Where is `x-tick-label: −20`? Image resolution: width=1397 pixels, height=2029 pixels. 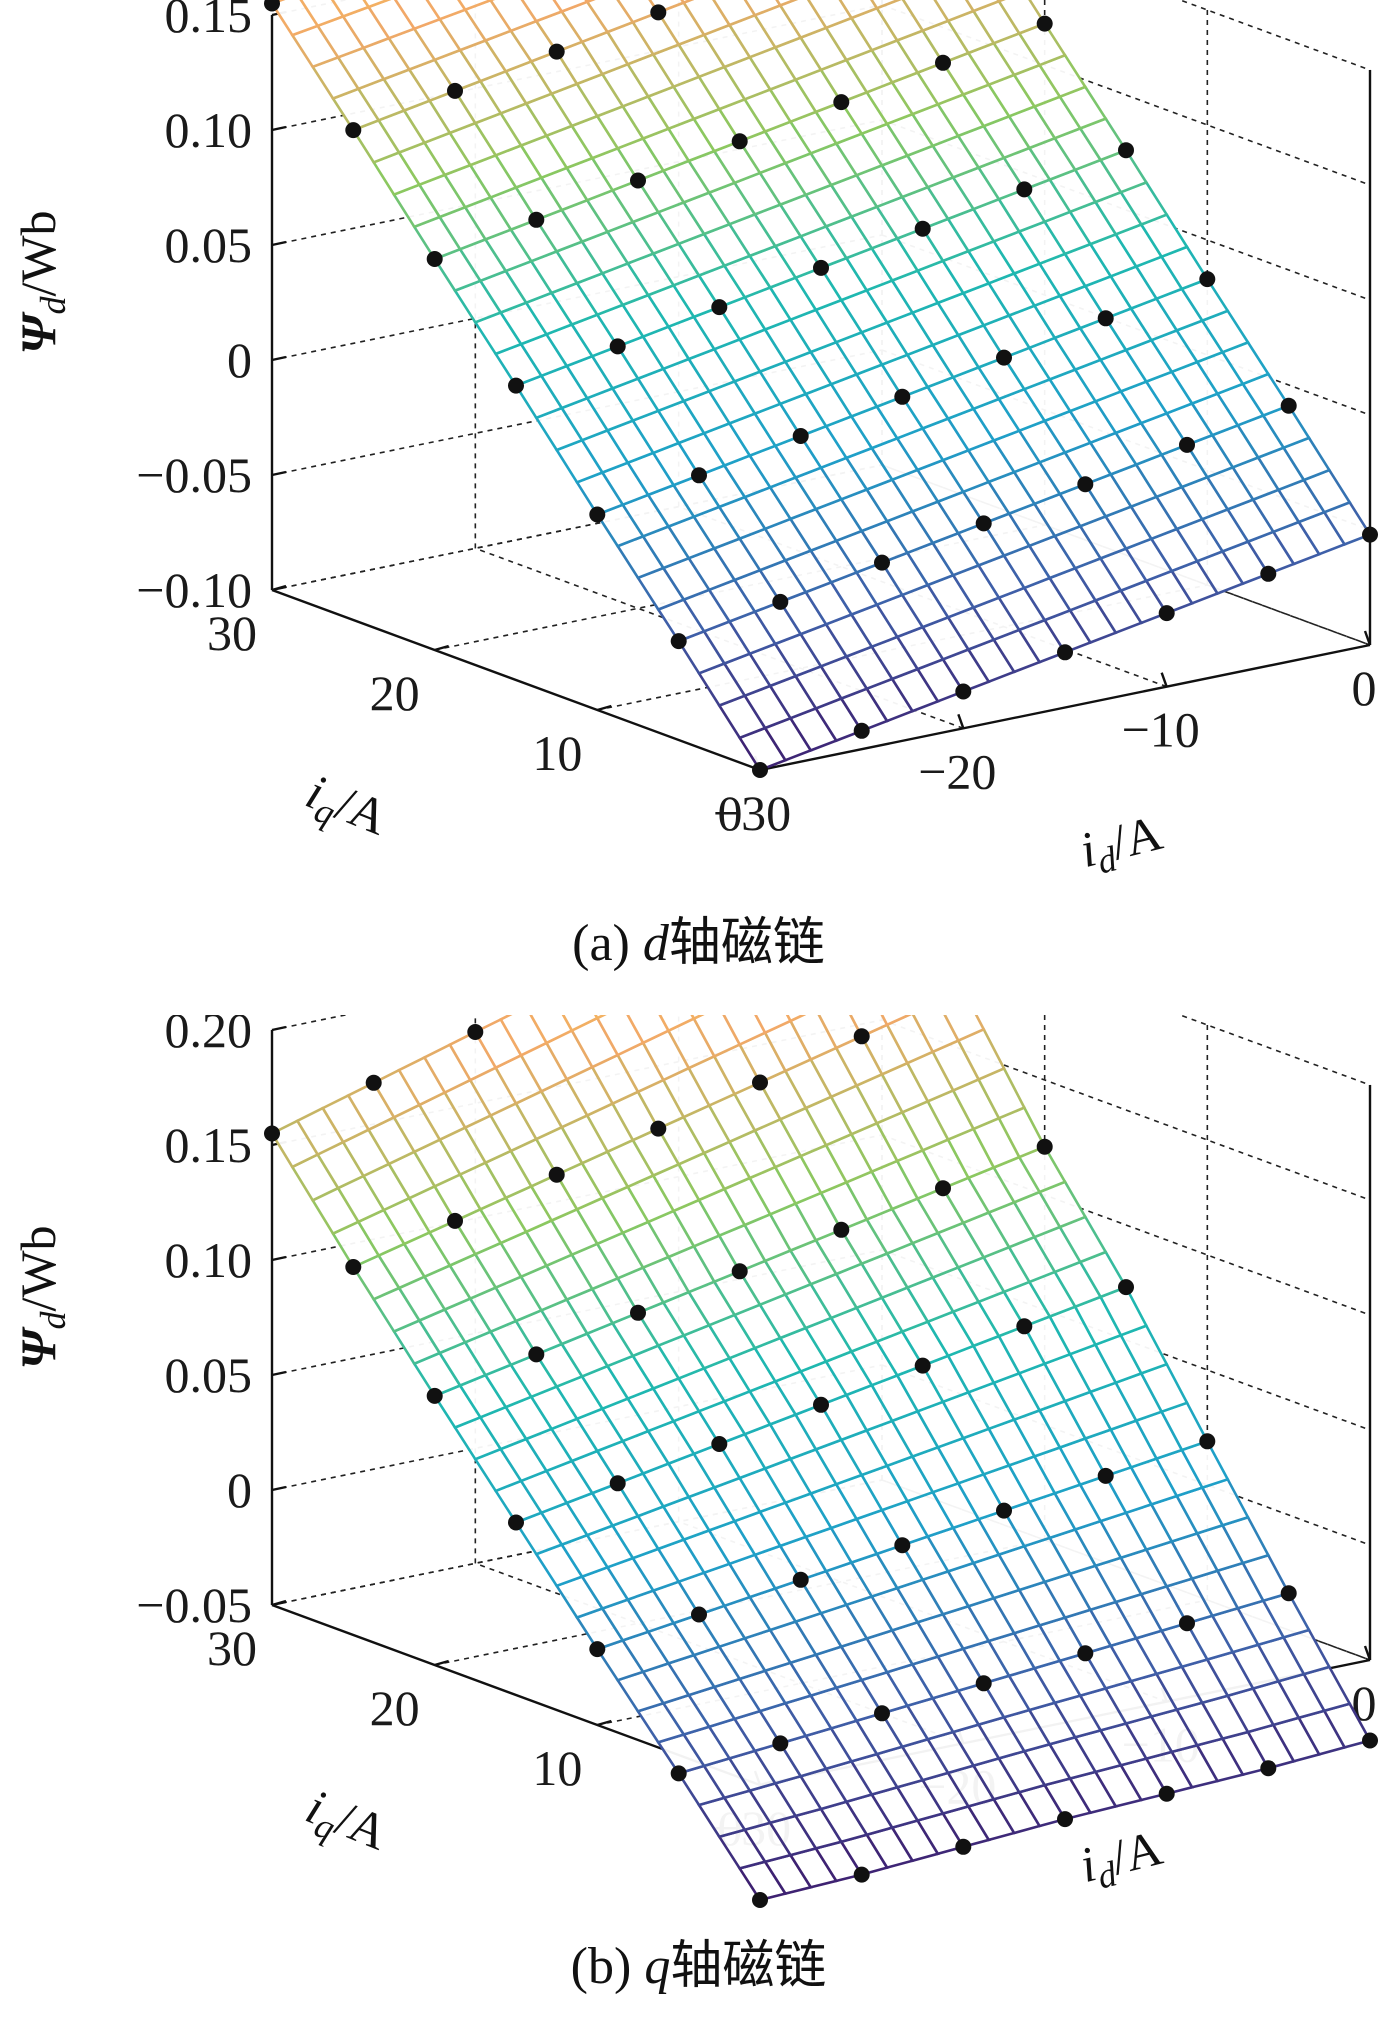 x-tick-label: −20 is located at coordinates (957, 771).